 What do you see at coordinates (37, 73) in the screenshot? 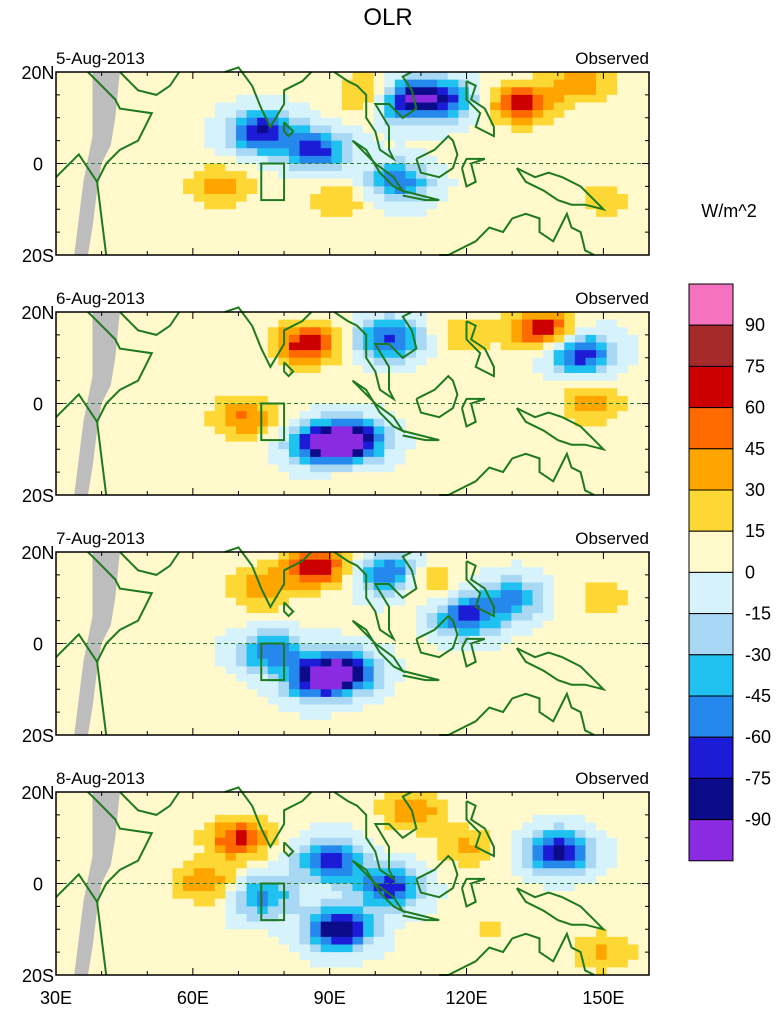
I see `y-tick-label: 20N` at bounding box center [37, 73].